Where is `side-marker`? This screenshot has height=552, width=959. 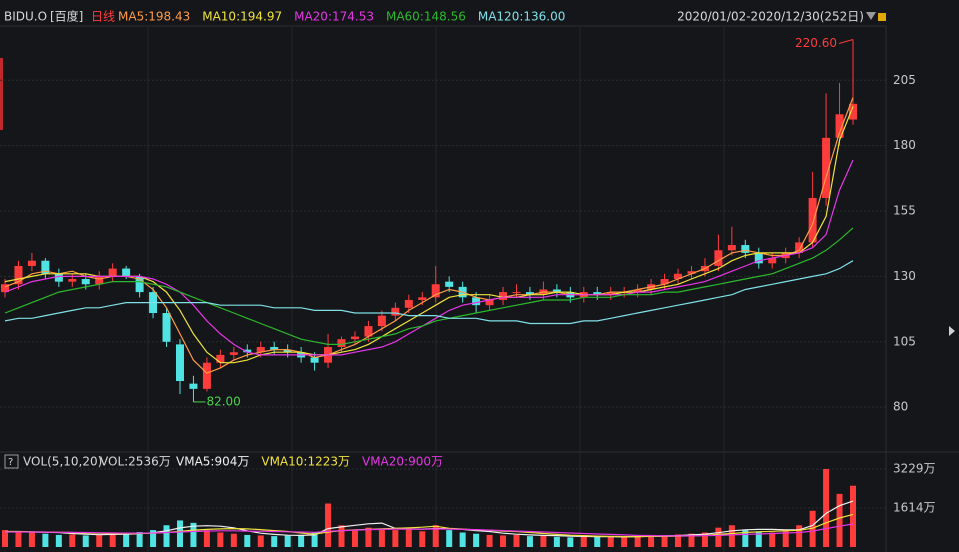 side-marker is located at coordinates (1, 94).